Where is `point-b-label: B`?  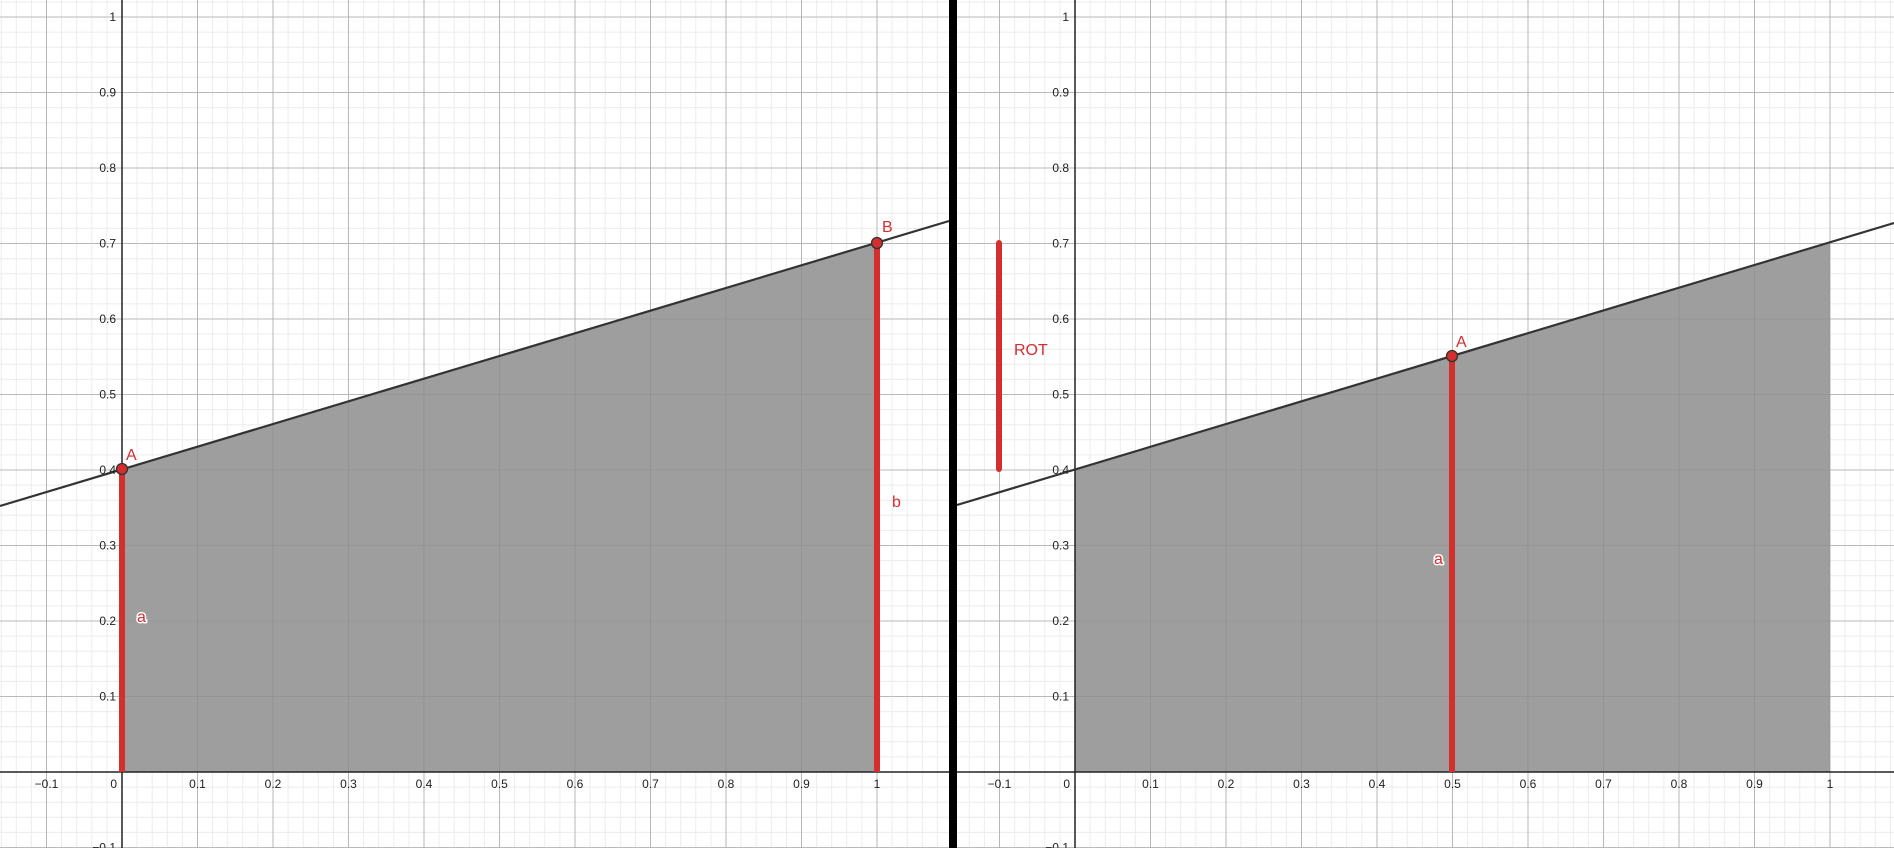
point-b-label: B is located at coordinates (887, 227).